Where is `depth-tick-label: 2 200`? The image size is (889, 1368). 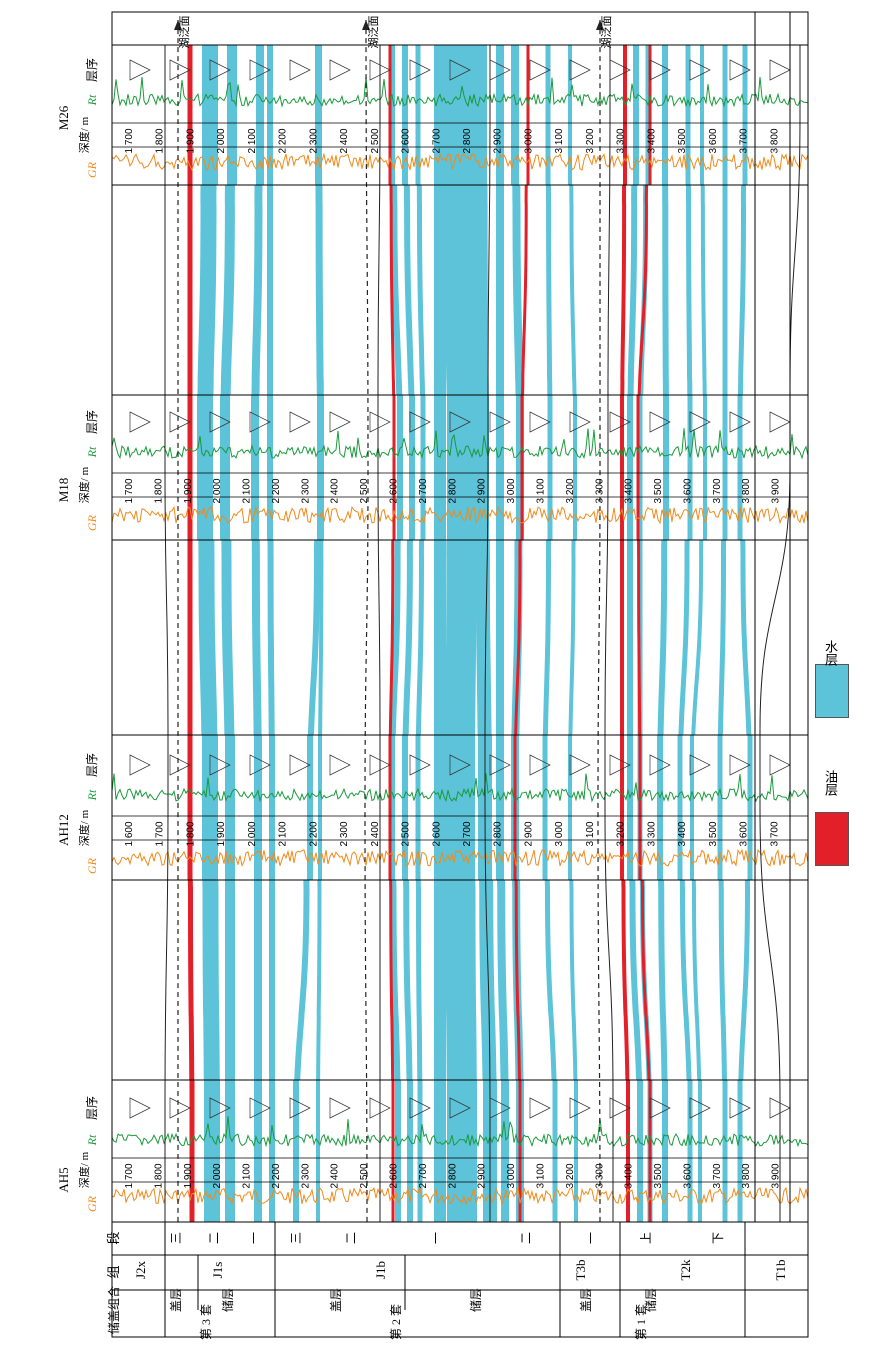
depth-tick-label: 2 200 is located at coordinates (276, 490).